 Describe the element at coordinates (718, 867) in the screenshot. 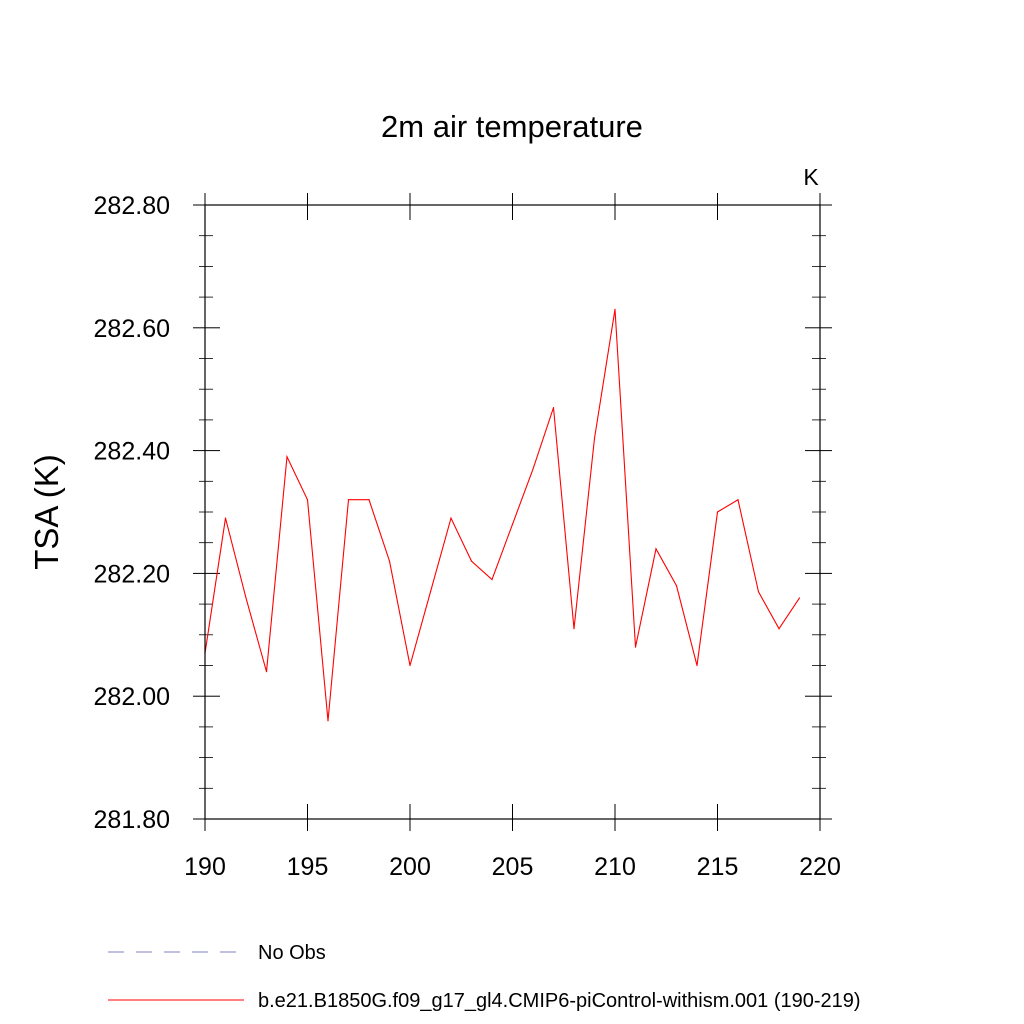

I see `x-tick-label: 215` at that location.